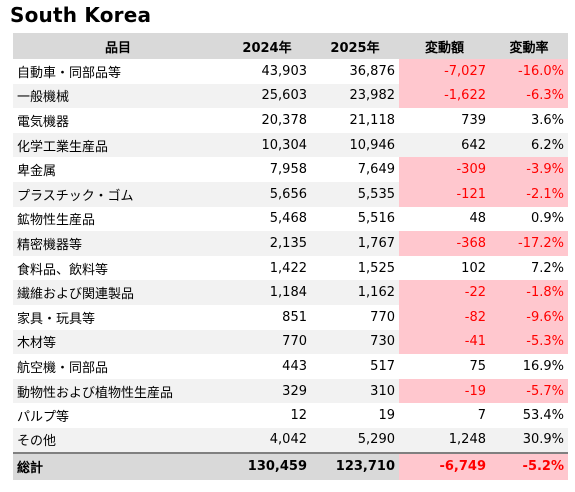 The height and width of the screenshot is (492, 575). Describe the element at coordinates (543, 440) in the screenshot. I see `rate-cell: 30.9%` at that location.